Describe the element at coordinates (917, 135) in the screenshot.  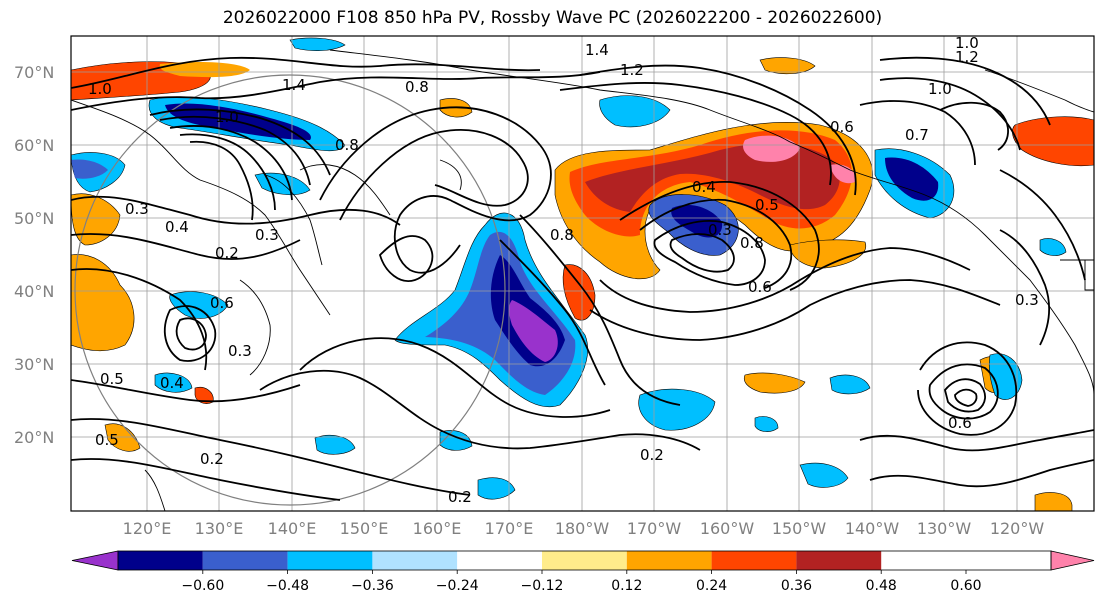
I see `contour-label: 0.7` at that location.